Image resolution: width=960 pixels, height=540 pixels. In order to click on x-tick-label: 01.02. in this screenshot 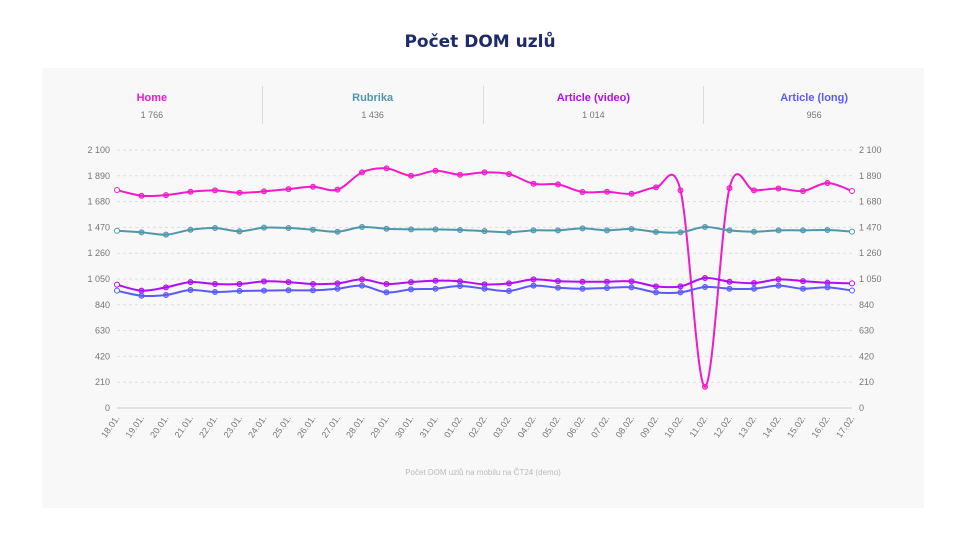, I will do `click(453, 426)`.